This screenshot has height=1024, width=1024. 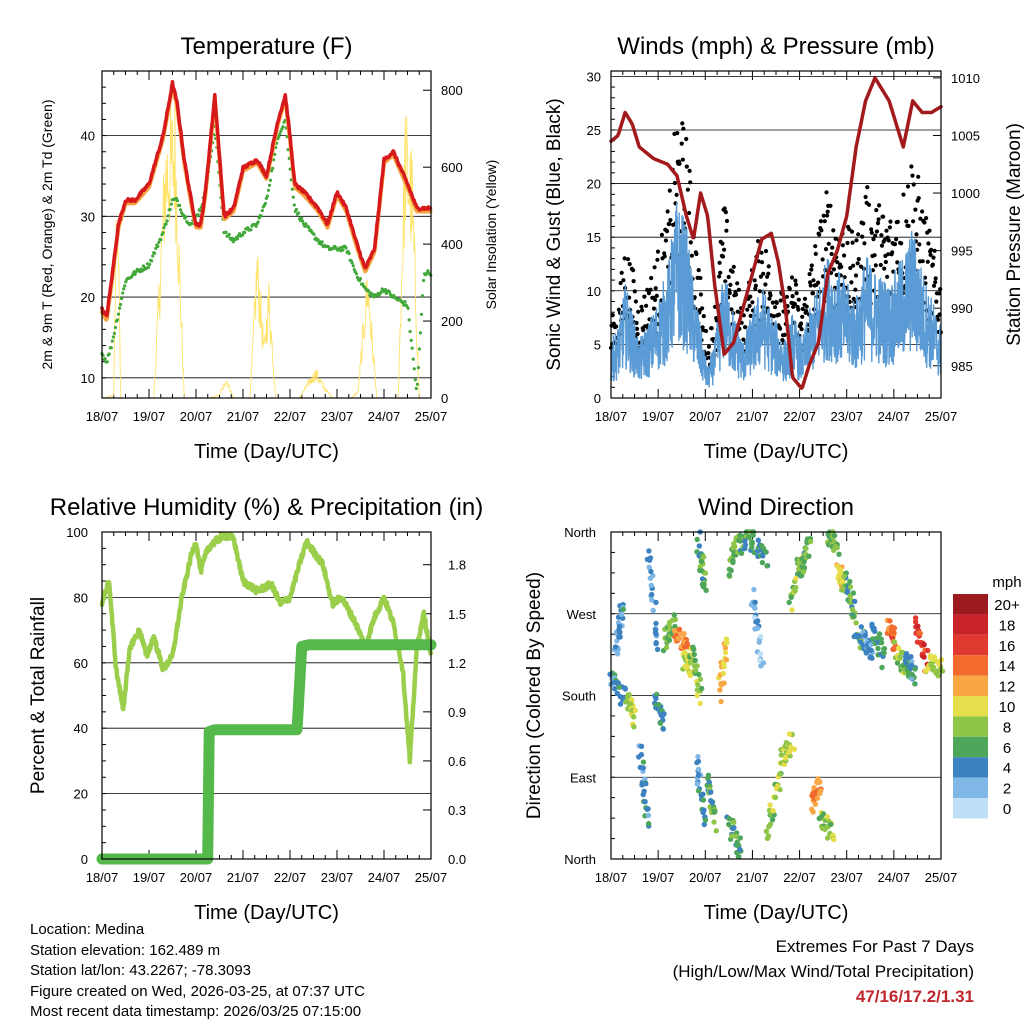 What do you see at coordinates (1014, 234) in the screenshot?
I see `panel1-ylabel-right: Station Pressure (Maroon)` at bounding box center [1014, 234].